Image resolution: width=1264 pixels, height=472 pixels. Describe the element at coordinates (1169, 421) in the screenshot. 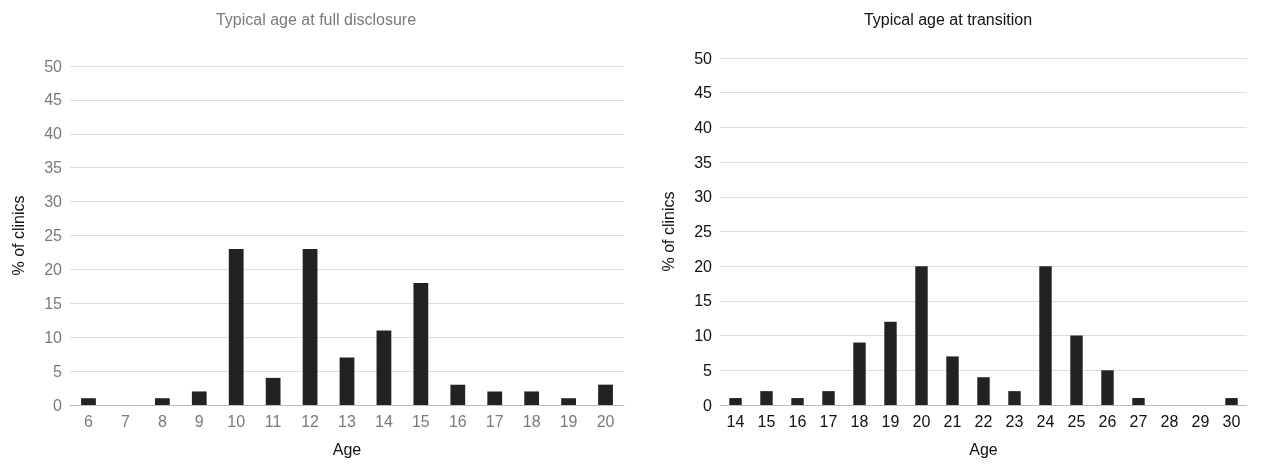

I see `x-tick-label: 28` at that location.